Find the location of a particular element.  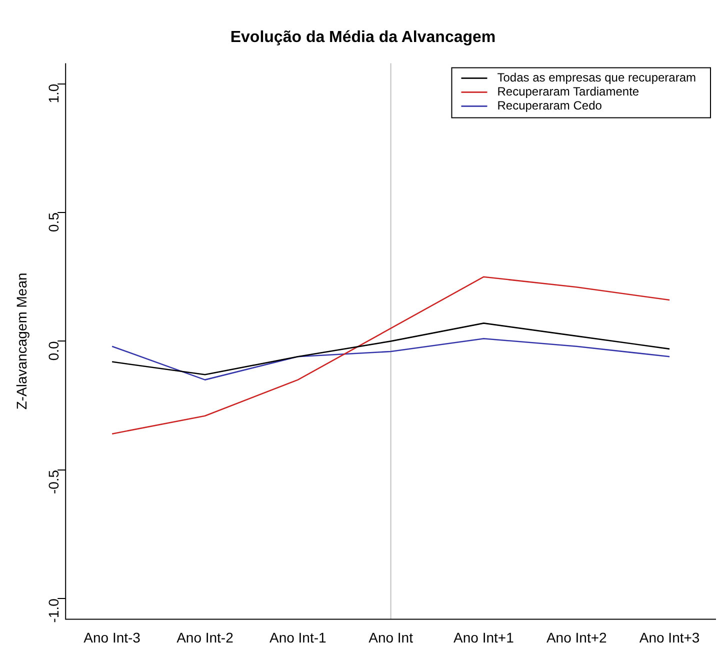

legend-label: Todas as empresas que recuperaram is located at coordinates (596, 77).